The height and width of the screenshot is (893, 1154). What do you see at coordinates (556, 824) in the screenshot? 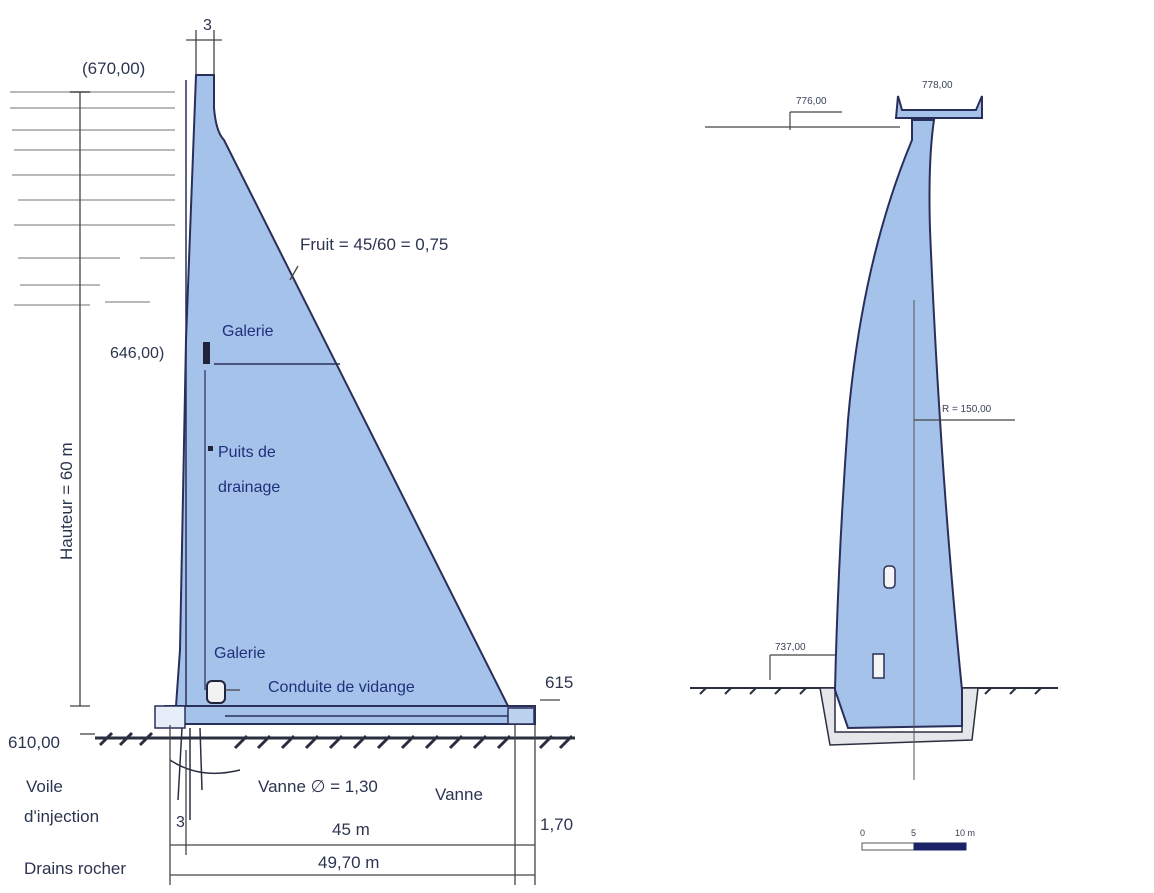
I see `toe-dimension-label: 1,70` at bounding box center [556, 824].